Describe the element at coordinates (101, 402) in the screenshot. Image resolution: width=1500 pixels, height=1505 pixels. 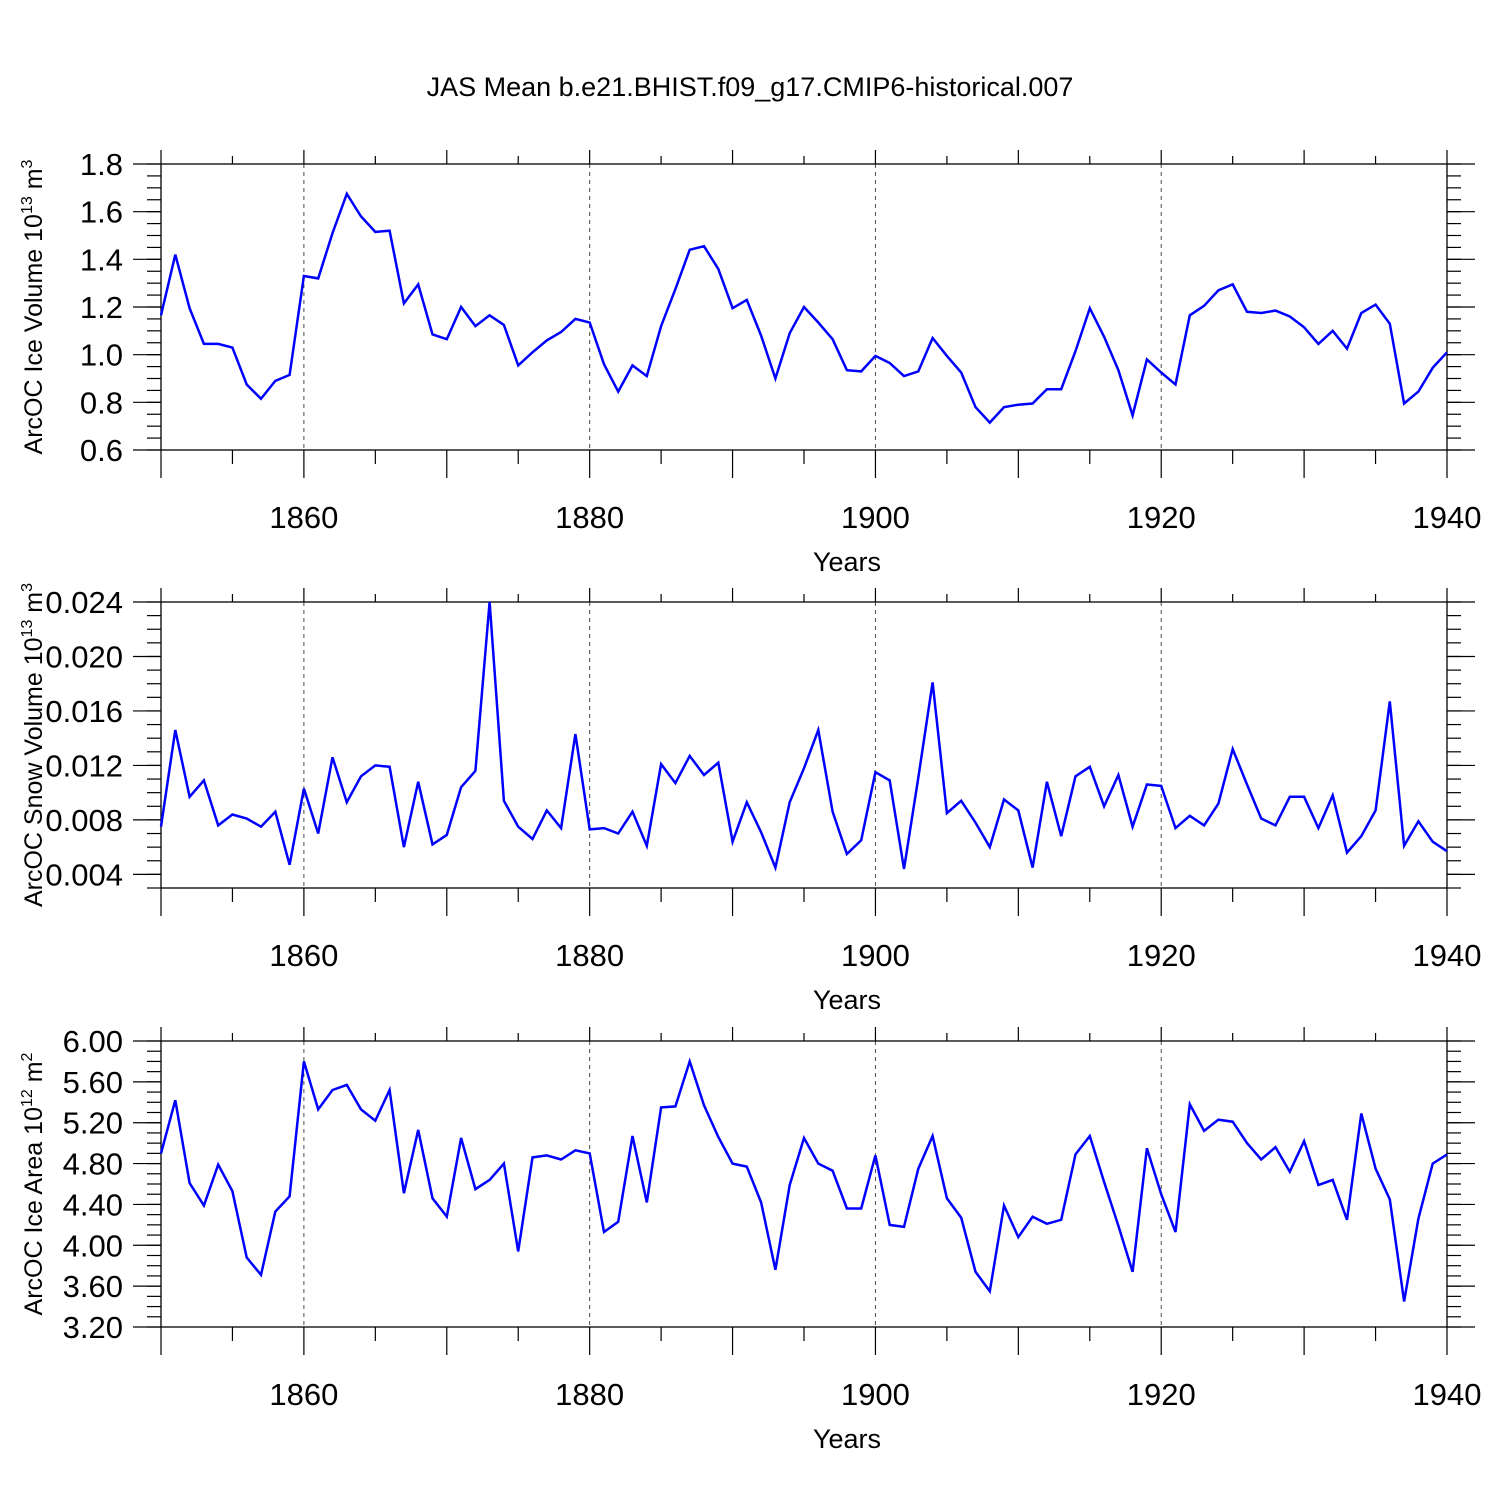
I see `y-tick-label: 0.8` at that location.